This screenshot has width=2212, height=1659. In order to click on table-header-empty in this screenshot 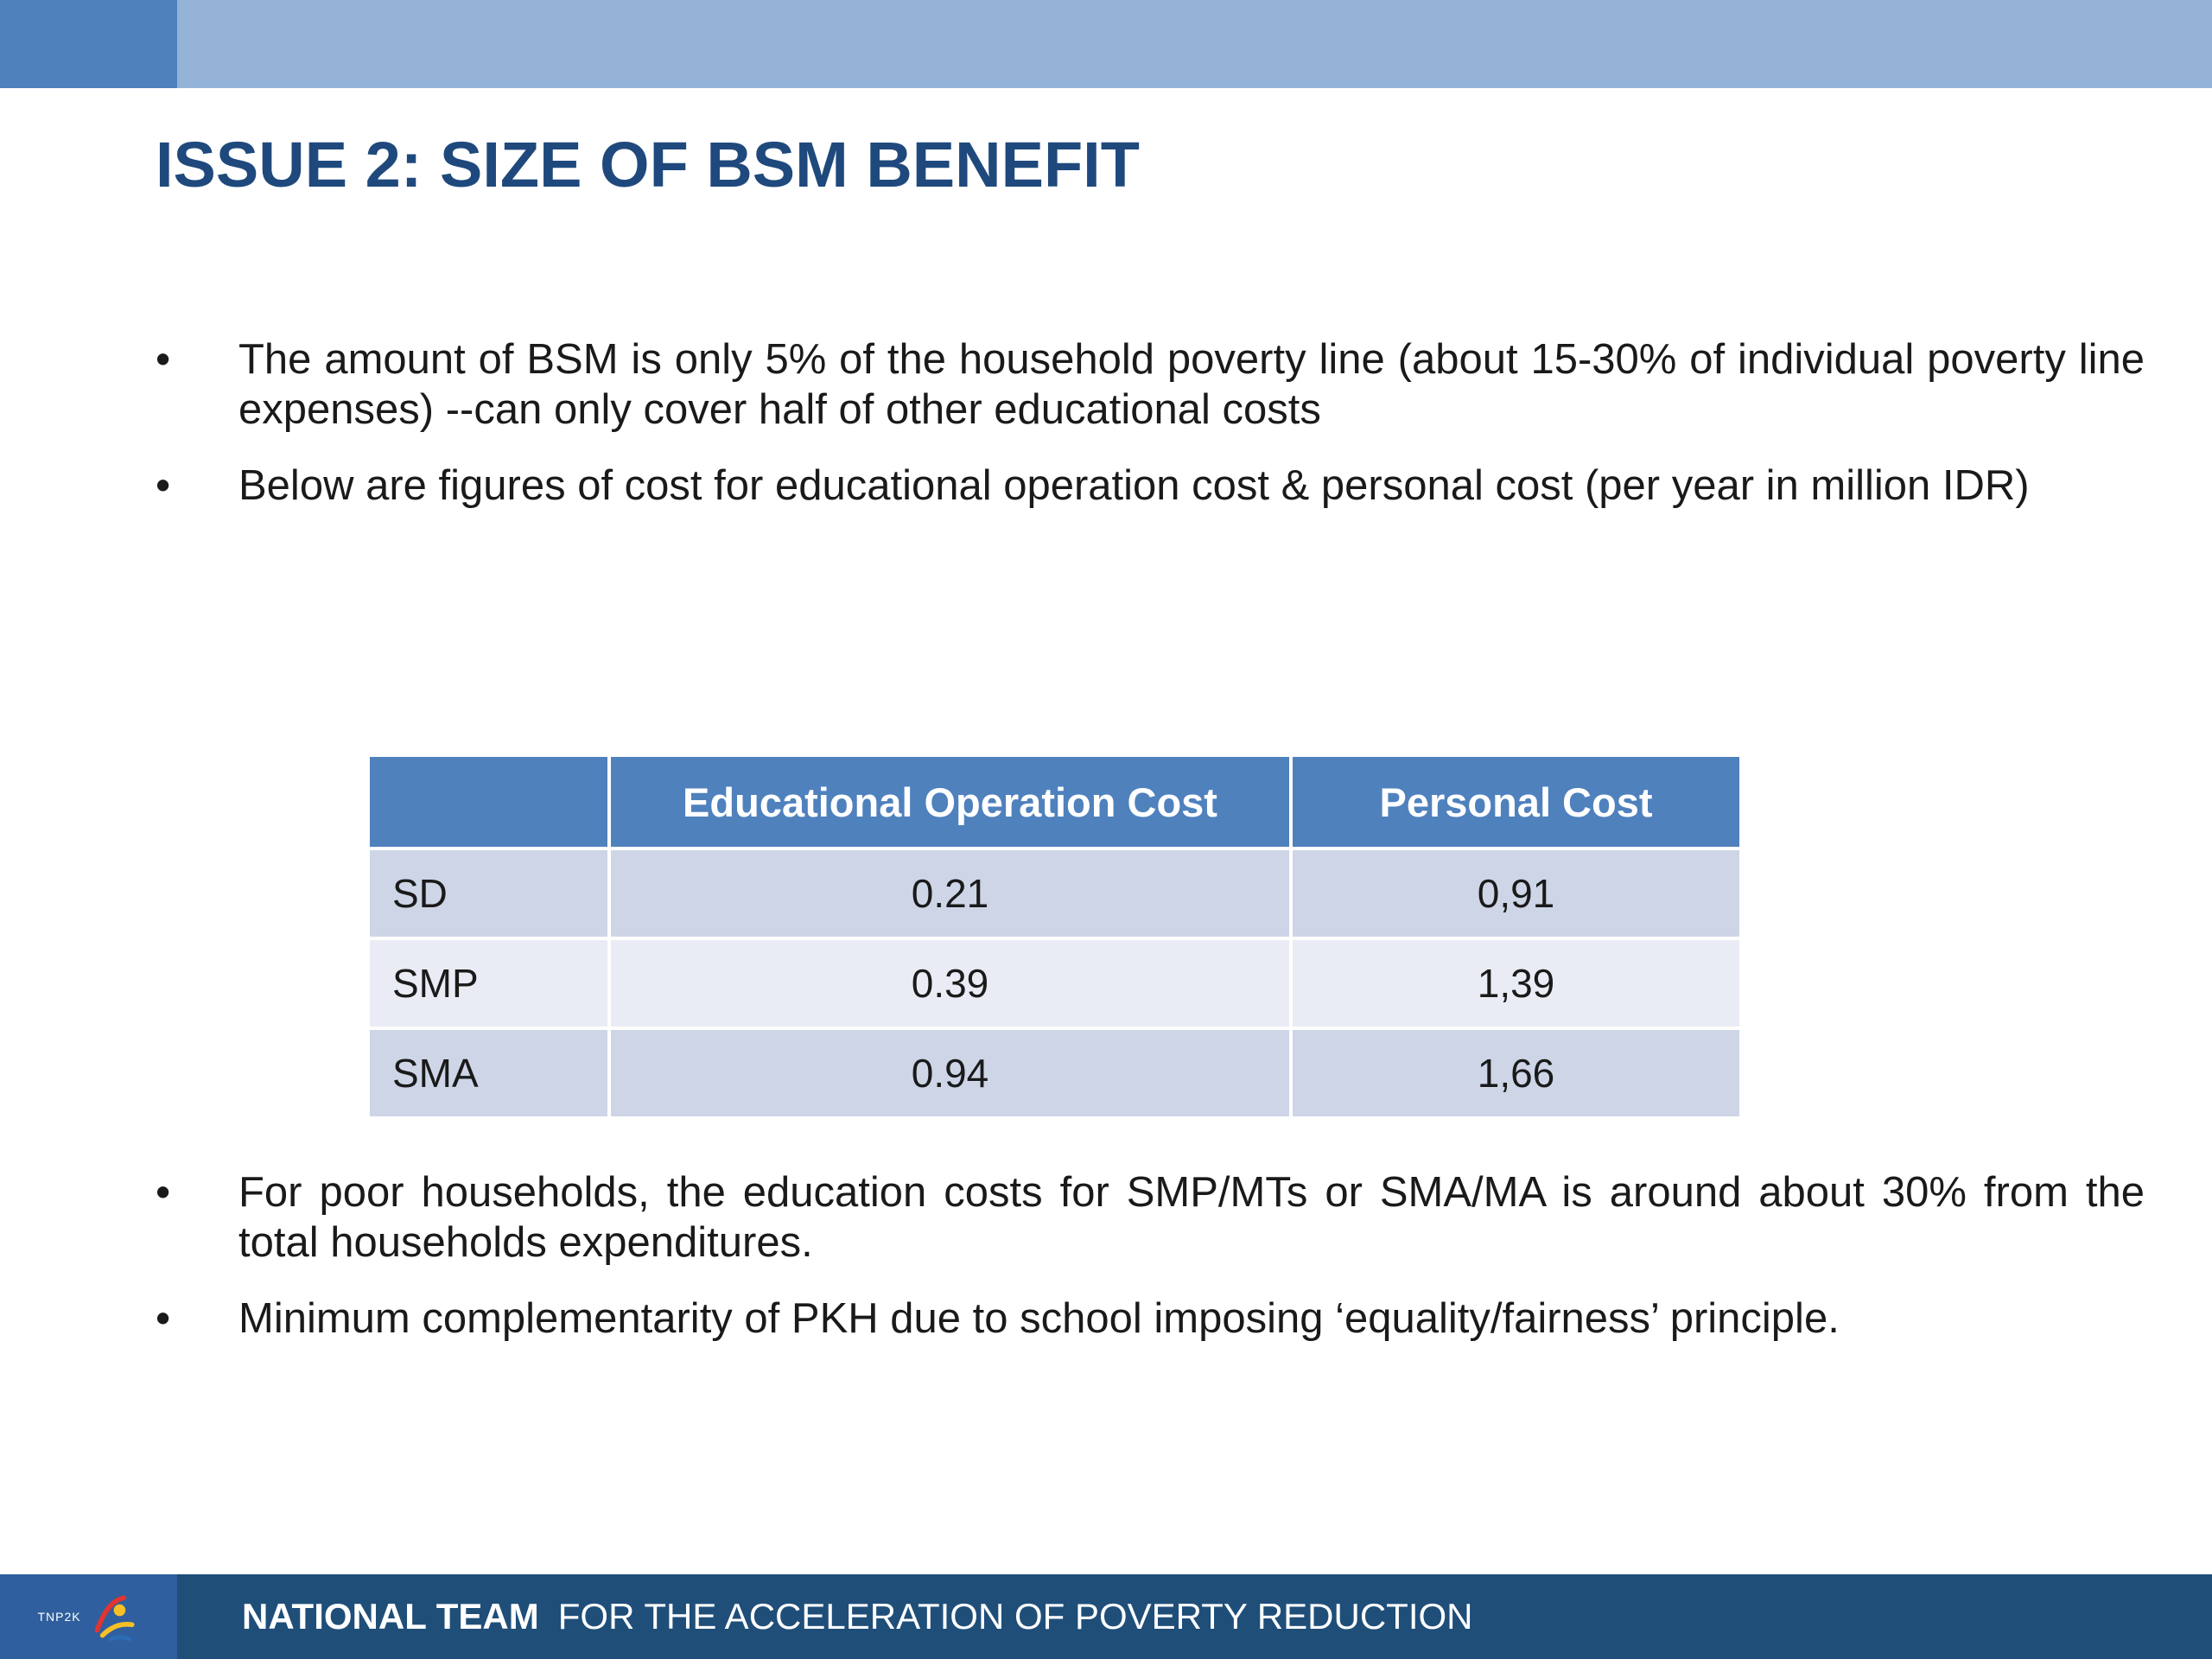, I will do `click(488, 802)`.